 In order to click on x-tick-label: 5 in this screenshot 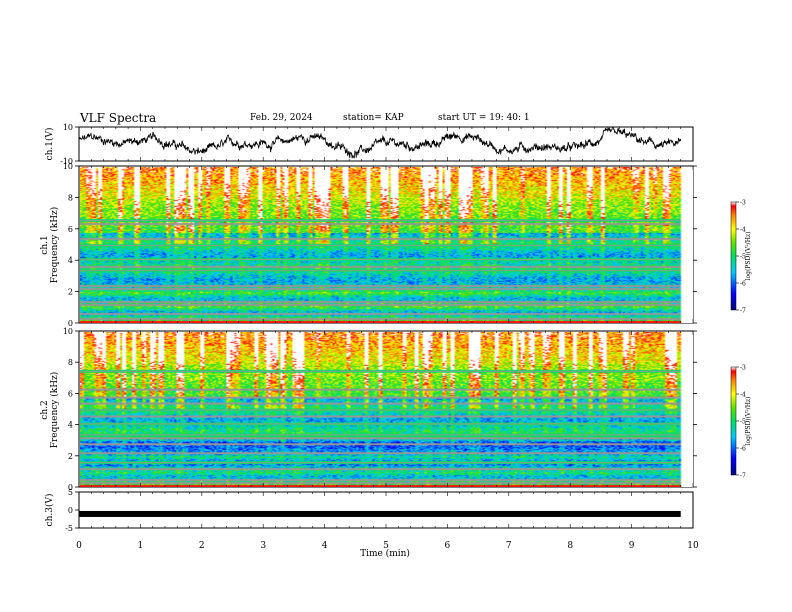, I will do `click(386, 546)`.